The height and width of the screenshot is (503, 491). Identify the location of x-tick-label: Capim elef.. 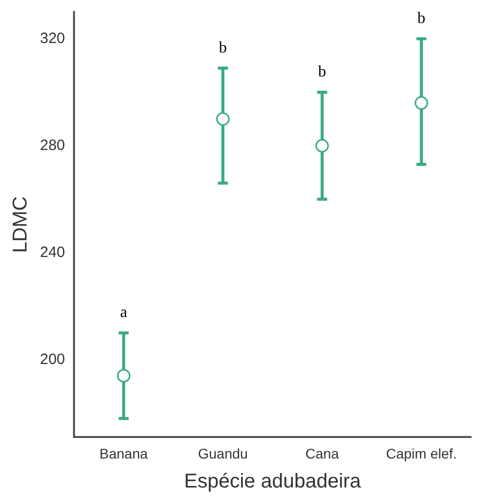
(421, 453).